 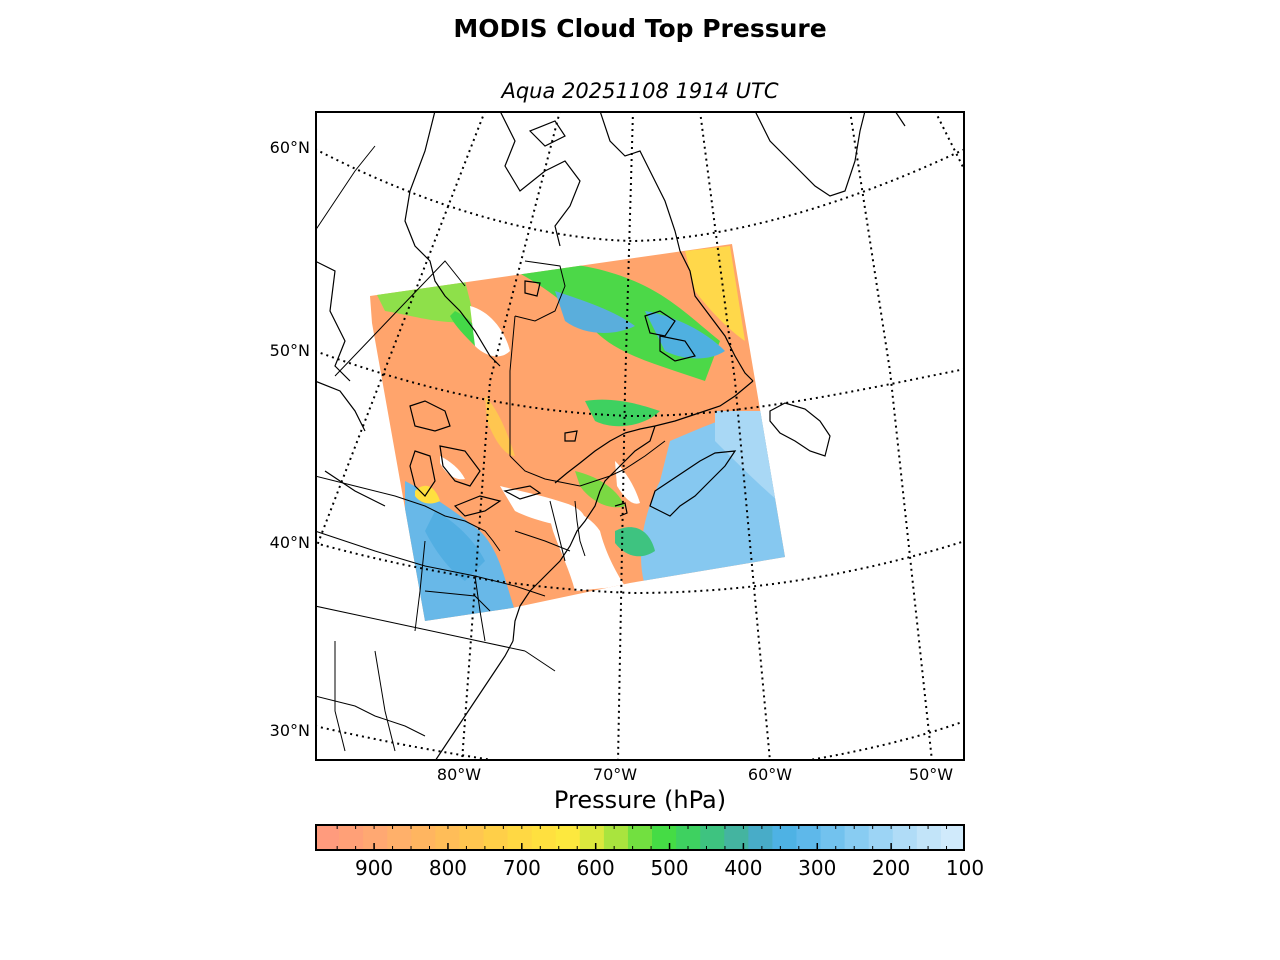 I want to click on colorbar, so click(x=640, y=837).